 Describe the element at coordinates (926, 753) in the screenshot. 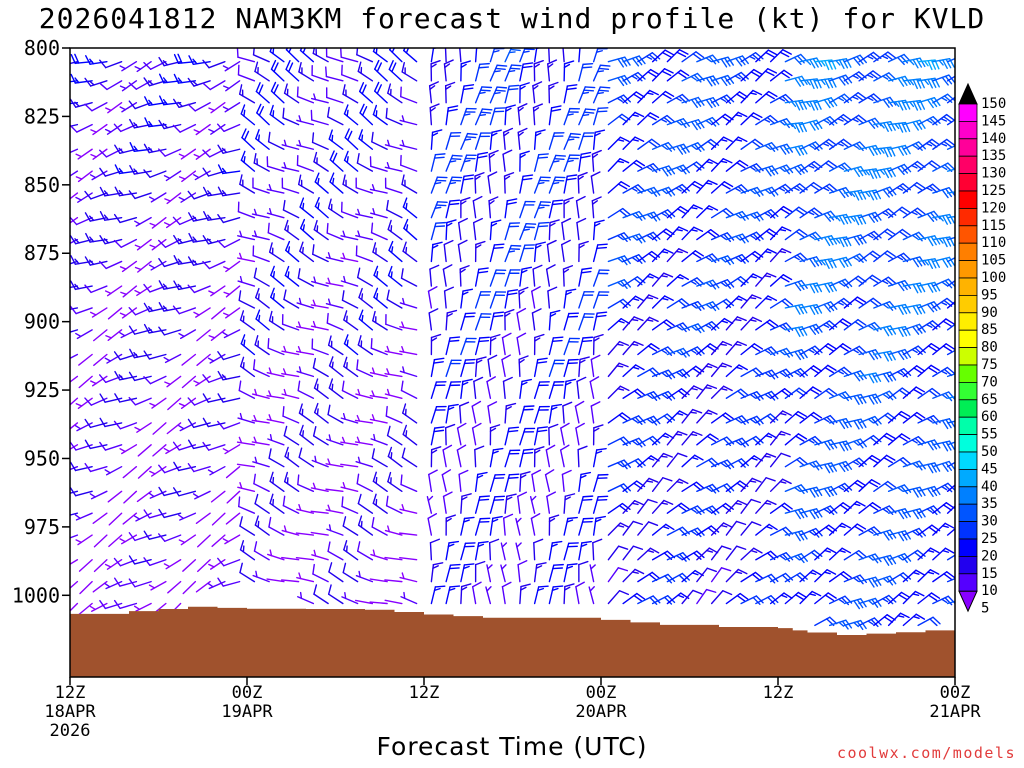

I see `credit-link: coolwx.com/models` at that location.